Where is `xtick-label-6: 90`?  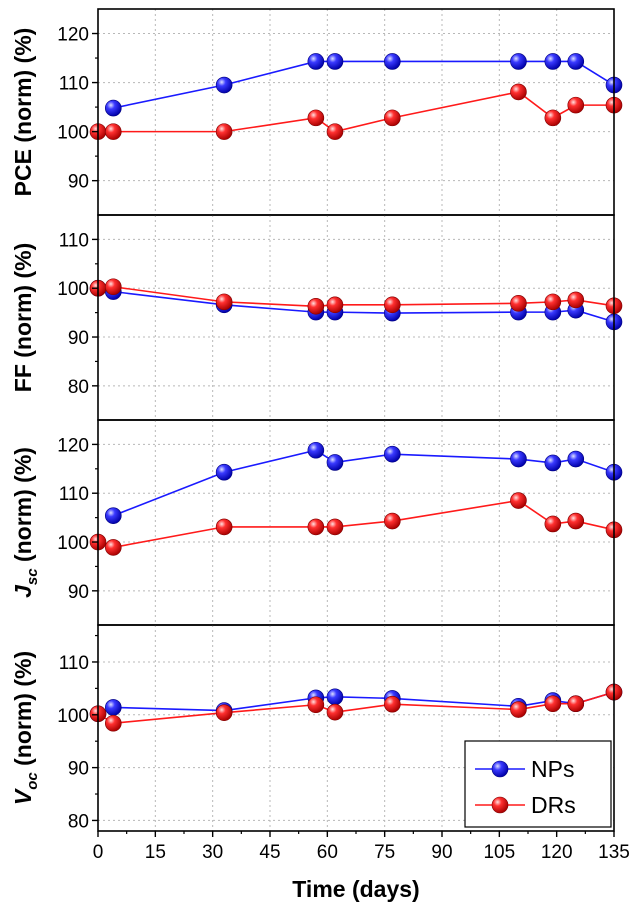 xtick-label-6: 90 is located at coordinates (441, 852).